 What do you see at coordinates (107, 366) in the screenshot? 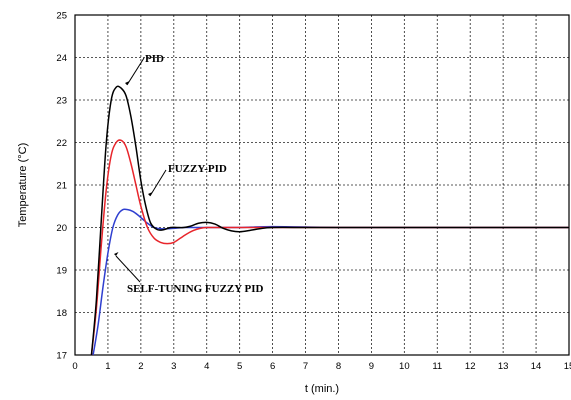
I see `x-tick-label: 1` at bounding box center [107, 366].